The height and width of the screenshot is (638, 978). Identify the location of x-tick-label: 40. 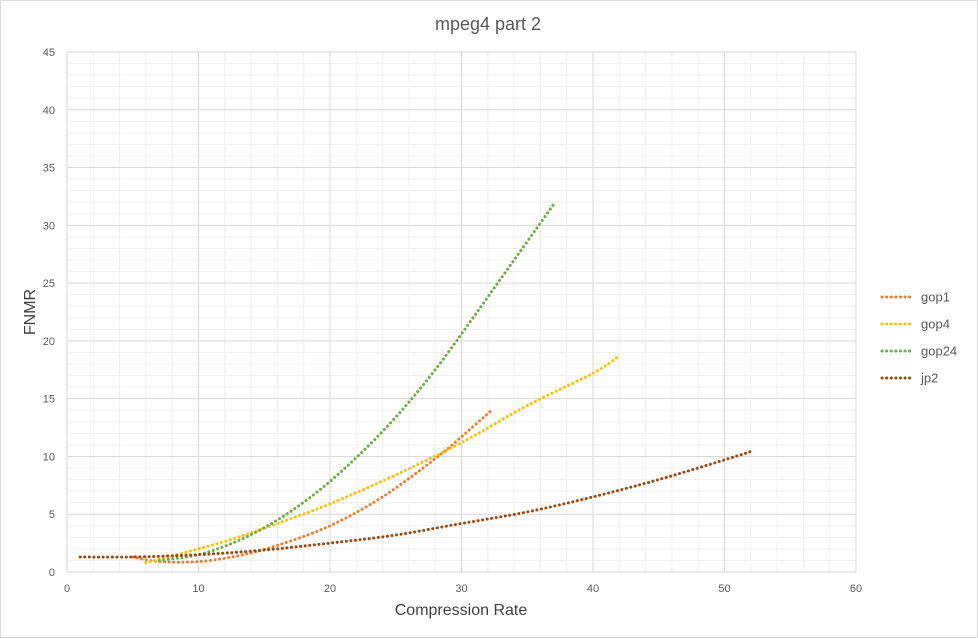
(593, 589).